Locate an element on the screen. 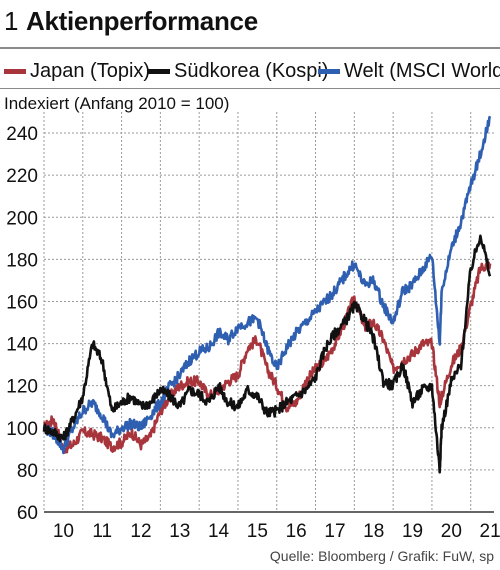 Image resolution: width=500 pixels, height=570 pixels. y-tick-label: 220 is located at coordinates (22, 176).